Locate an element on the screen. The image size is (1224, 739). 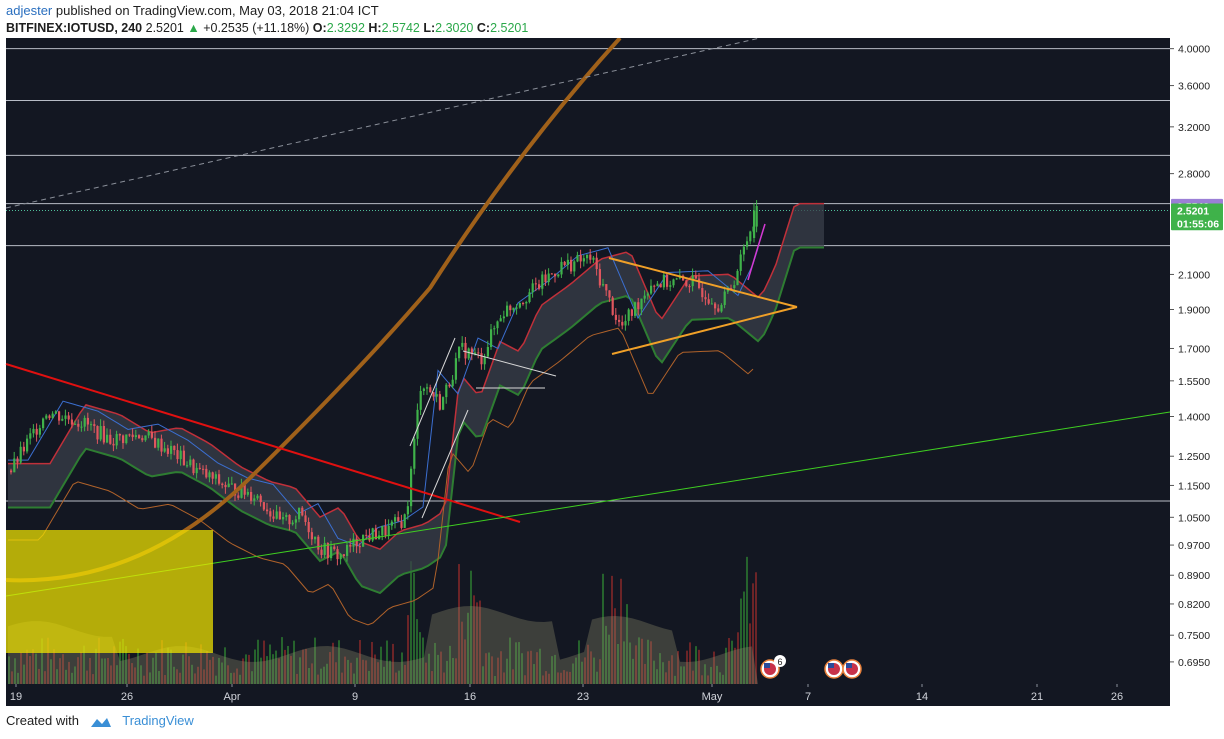
x-tick-label-4: 16 is located at coordinates (470, 697).